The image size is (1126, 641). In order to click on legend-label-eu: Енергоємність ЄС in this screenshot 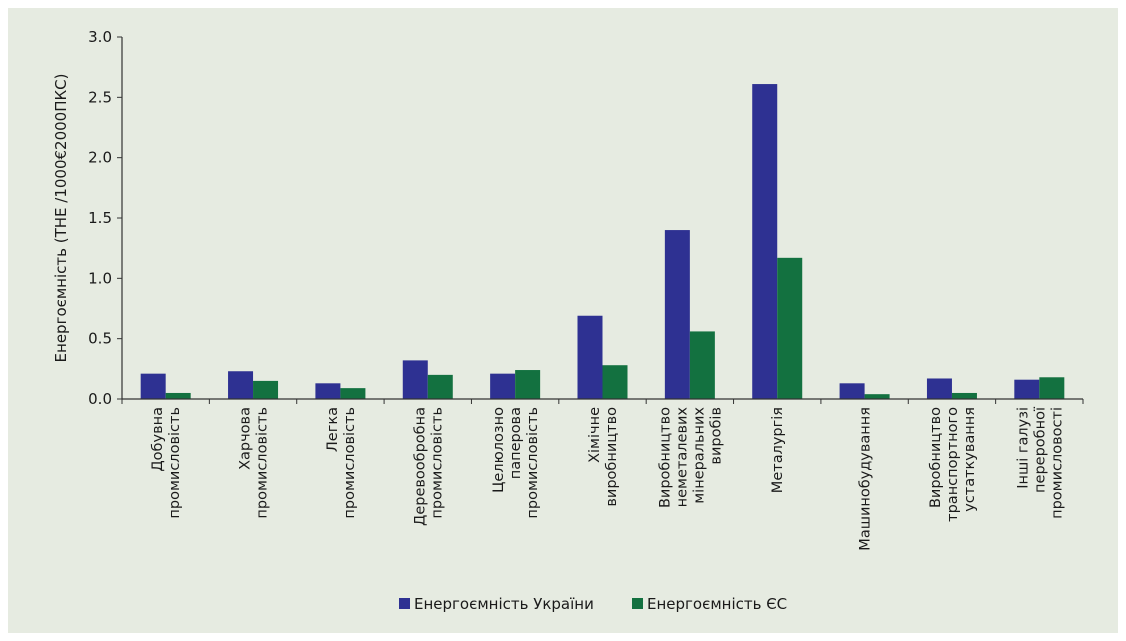, I will do `click(717, 604)`.